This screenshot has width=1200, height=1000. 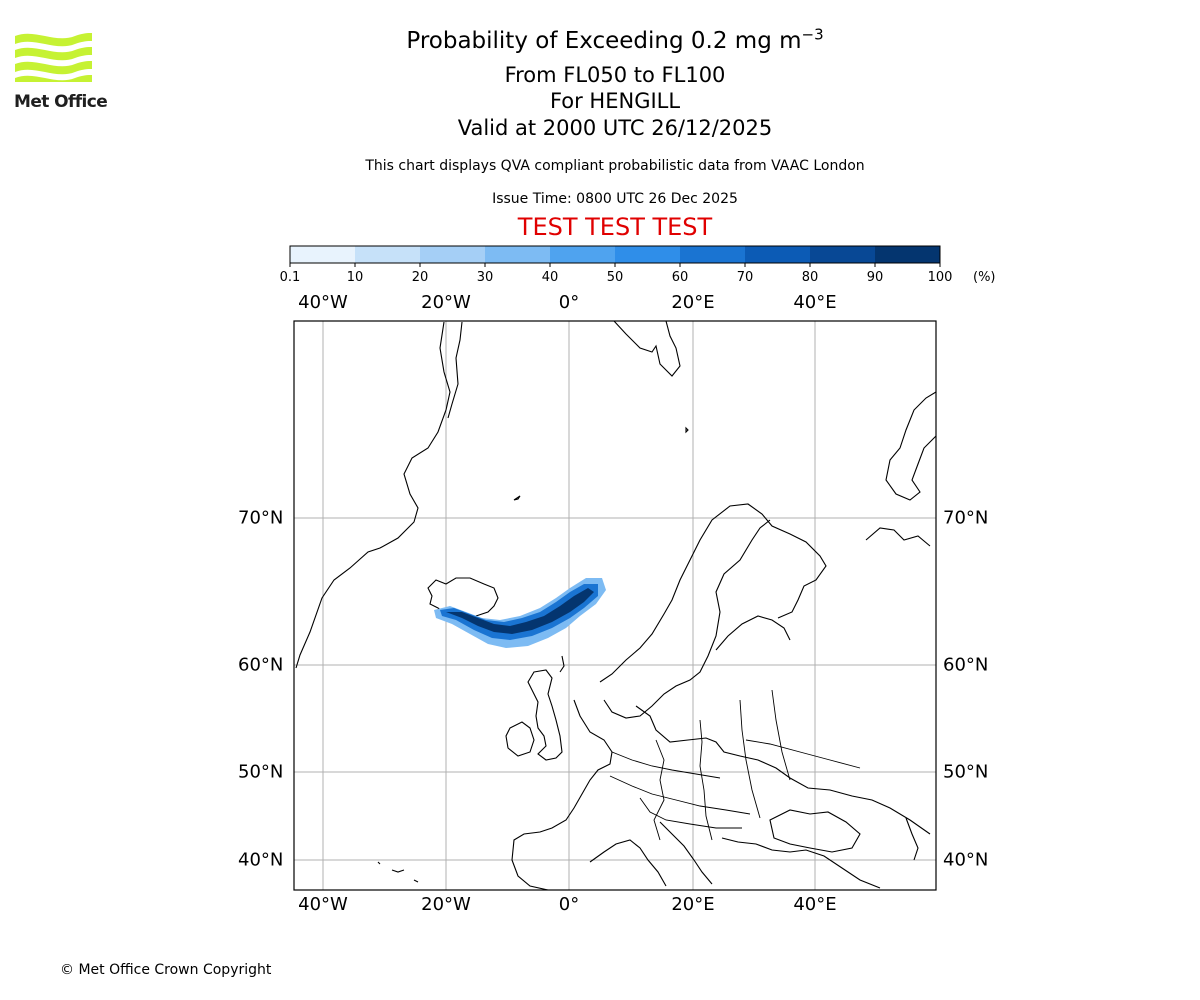 I want to click on lon-label-top: 20°E, so click(x=693, y=302).